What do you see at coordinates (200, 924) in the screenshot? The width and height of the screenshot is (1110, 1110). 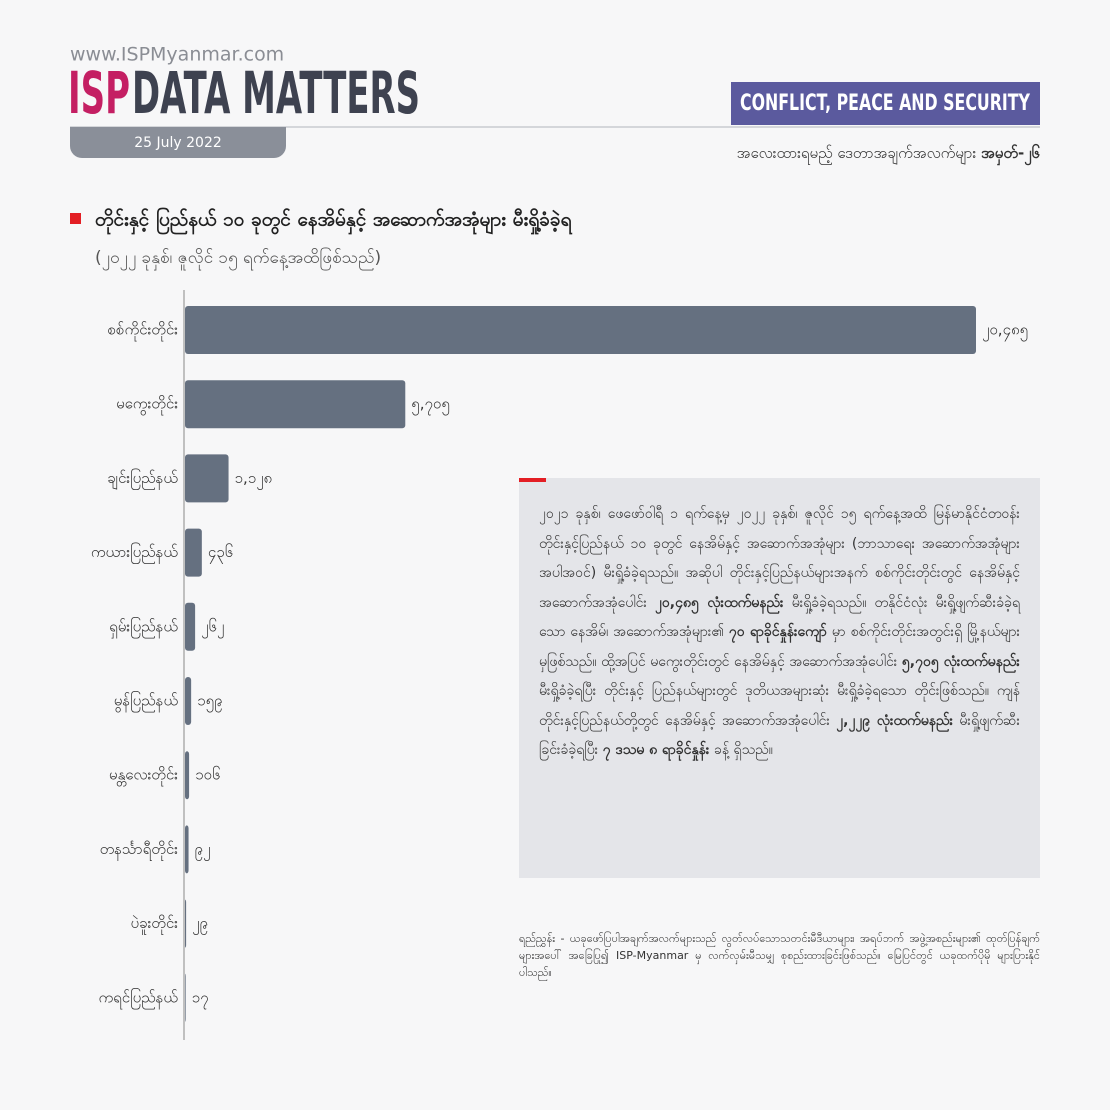 I see `value-label: ၂၉` at bounding box center [200, 924].